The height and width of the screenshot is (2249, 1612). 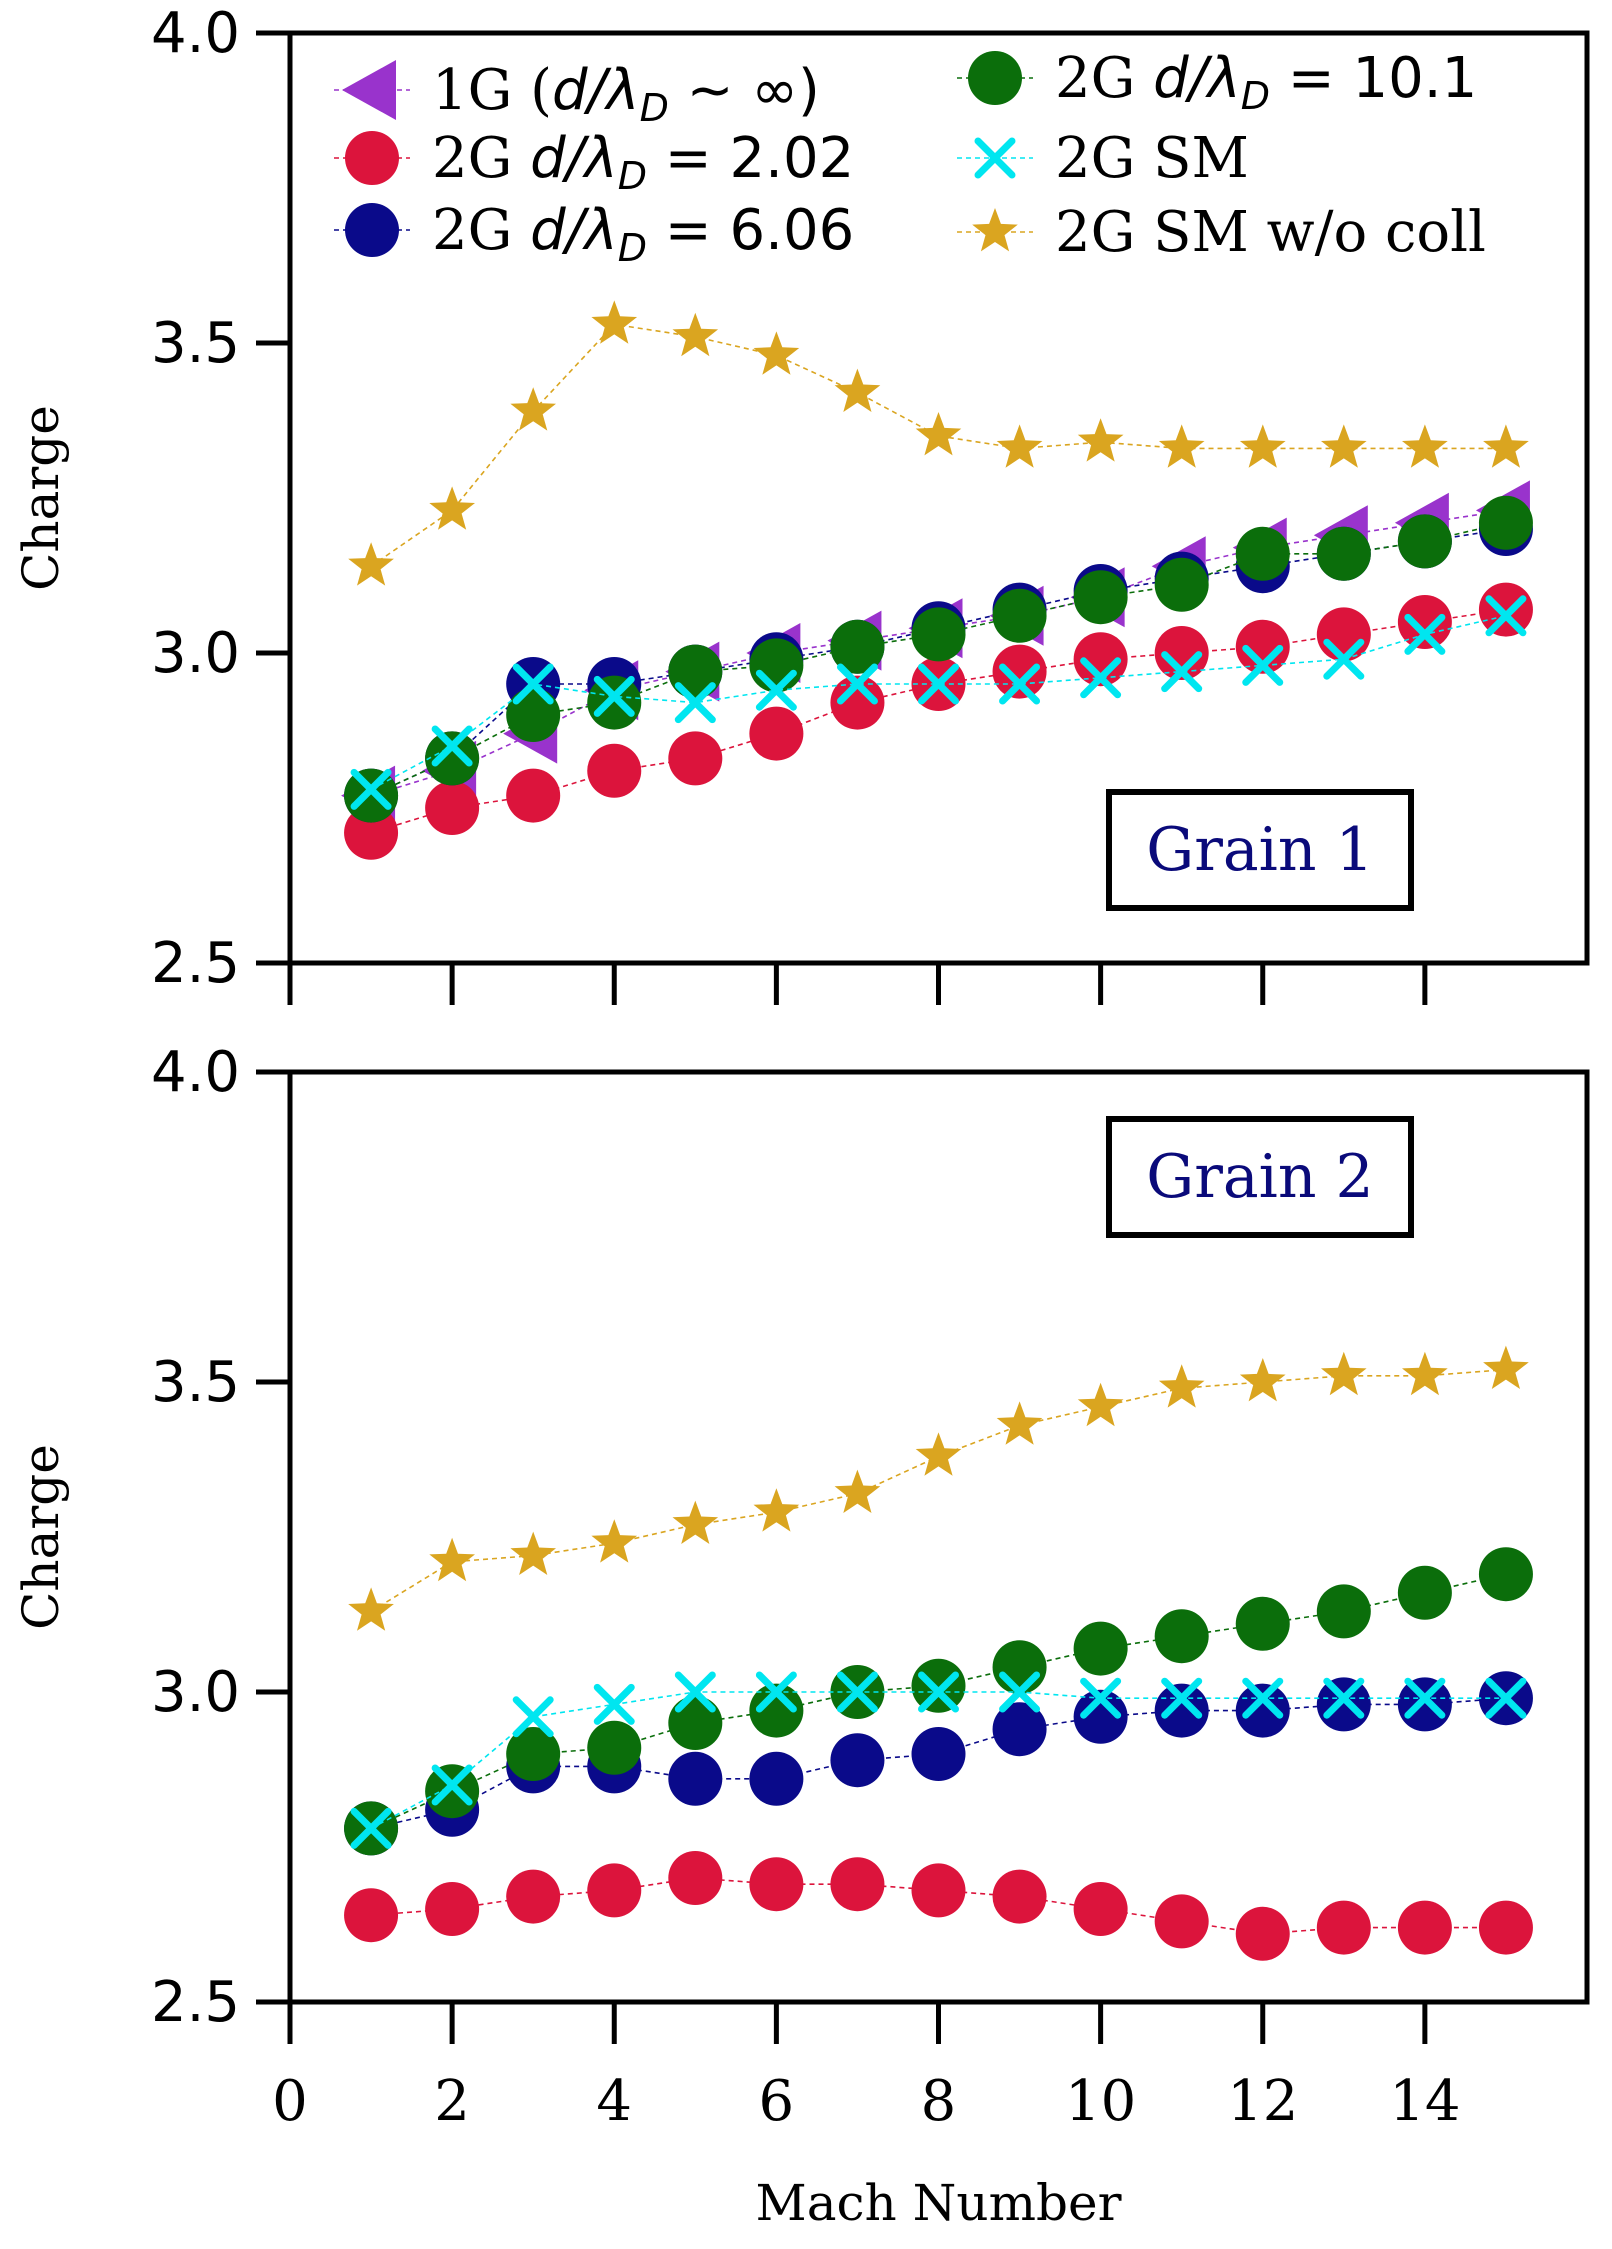 What do you see at coordinates (195, 963) in the screenshot?
I see `y-tick-label: 2.5` at bounding box center [195, 963].